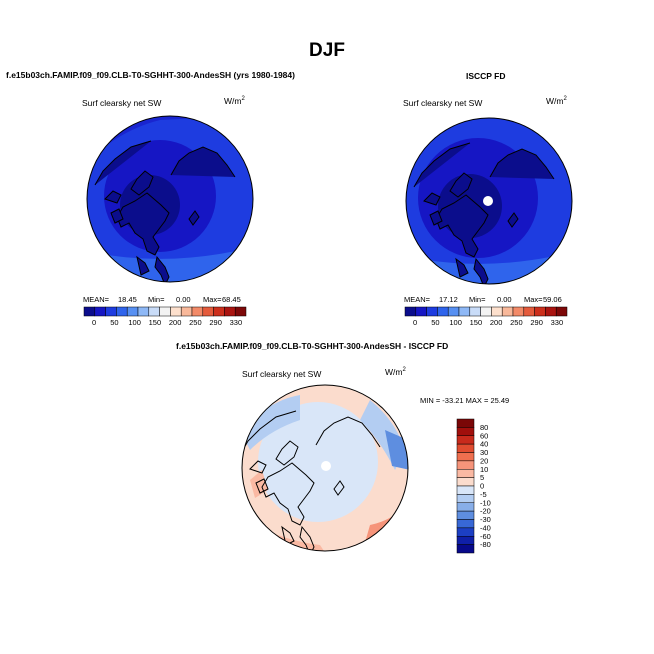 This screenshot has height=654, width=654. Describe the element at coordinates (556, 101) in the screenshot. I see `obs-units: W/m2` at that location.